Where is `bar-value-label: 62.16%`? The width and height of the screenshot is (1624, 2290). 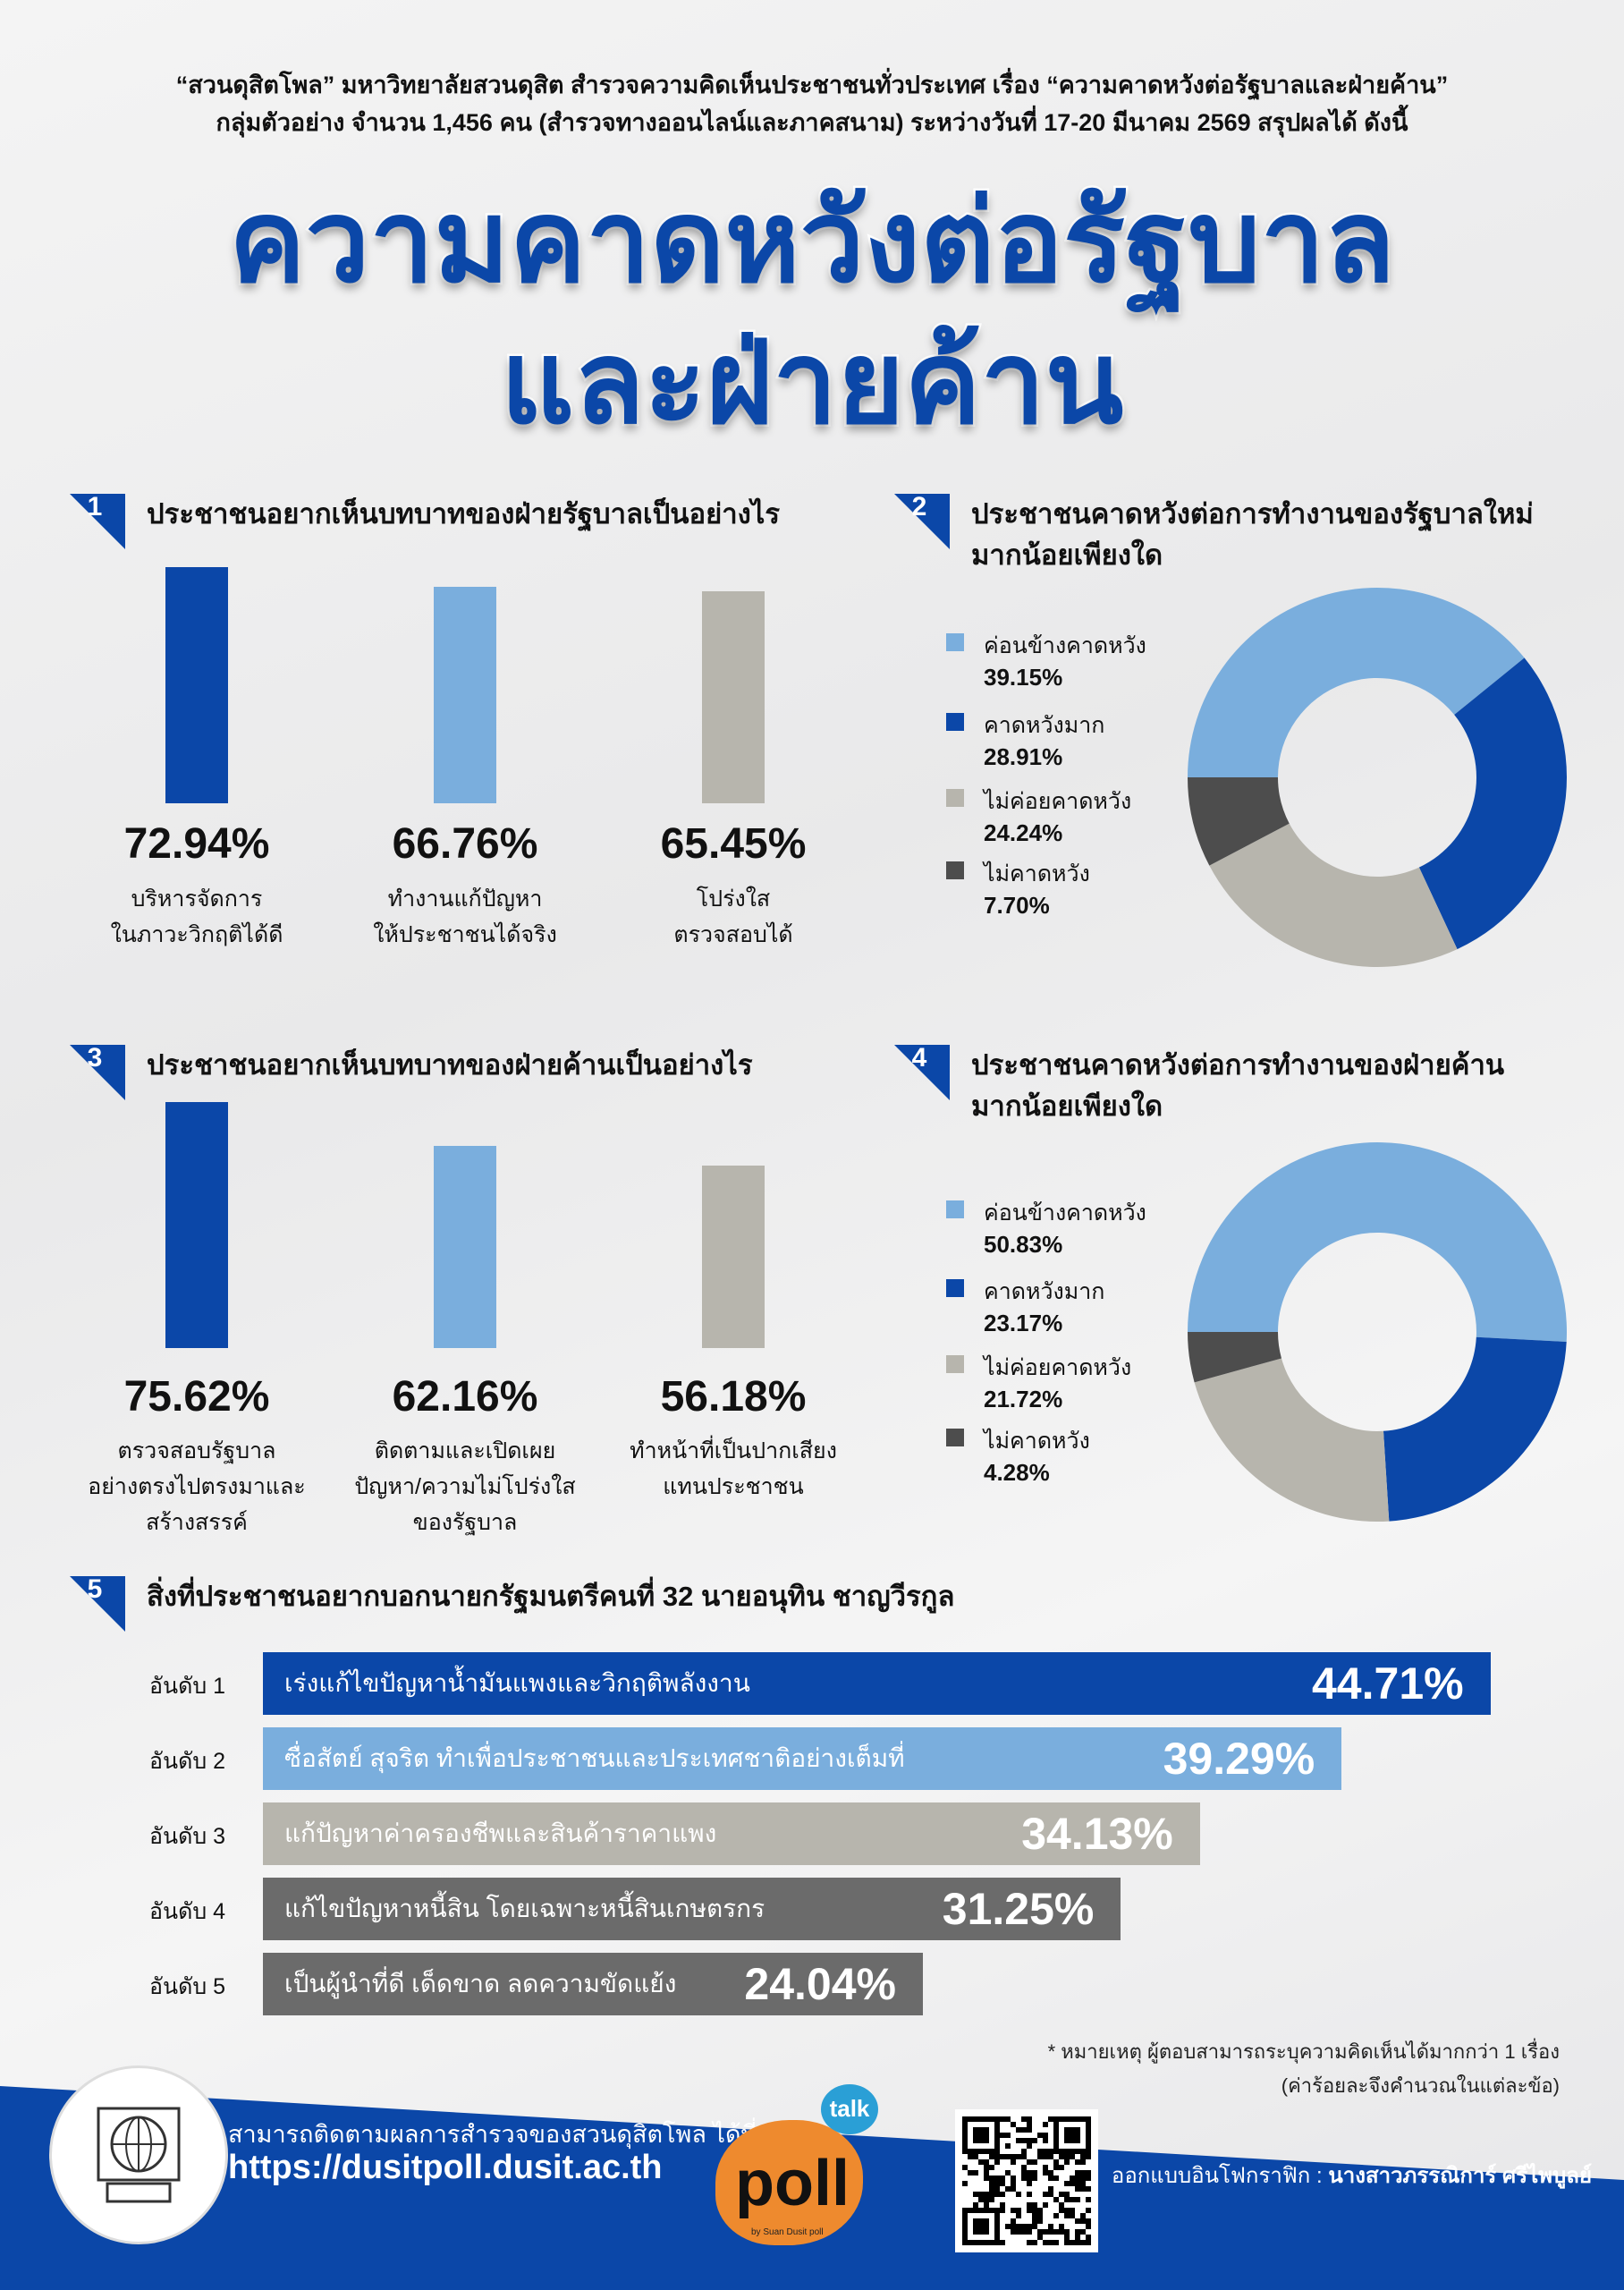
bar-value-label: 62.16% is located at coordinates (465, 1397).